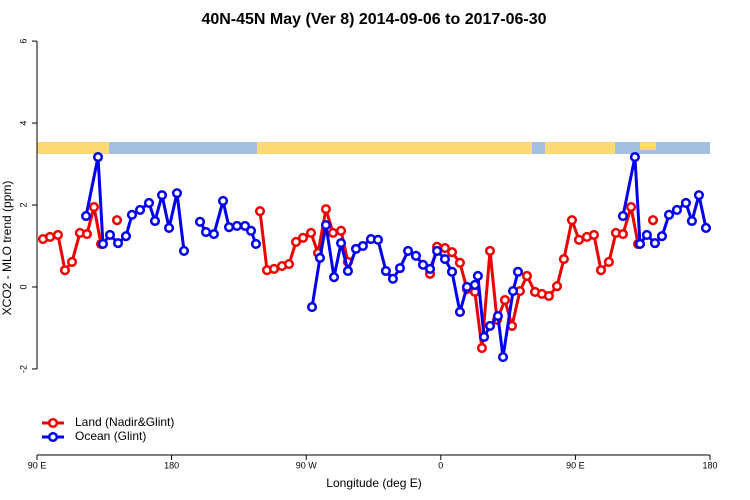 The width and height of the screenshot is (750, 500). Describe the element at coordinates (110, 436) in the screenshot. I see `legend-text: Ocean (Glint)` at that location.